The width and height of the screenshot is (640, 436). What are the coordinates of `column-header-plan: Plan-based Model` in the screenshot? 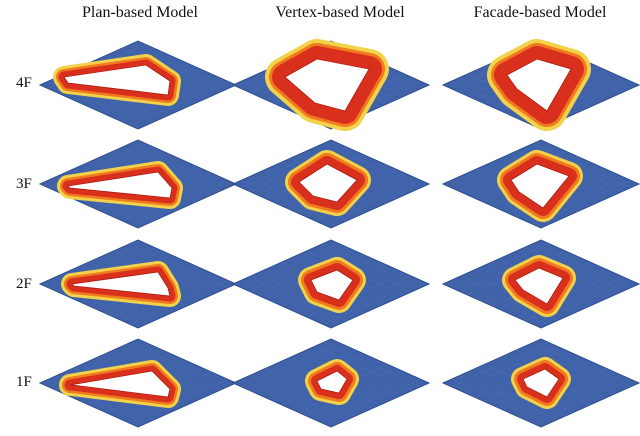 It's located at (140, 12).